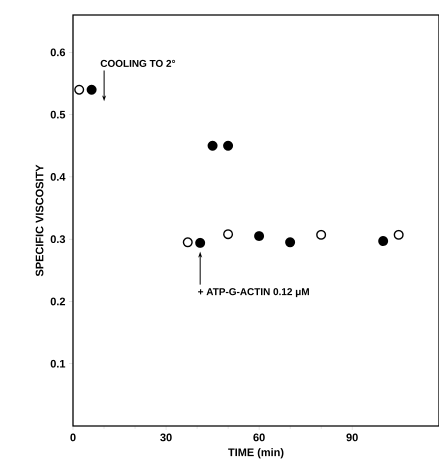 This screenshot has width=439, height=468. Describe the element at coordinates (58, 114) in the screenshot. I see `y-tick-label: 0.5` at that location.